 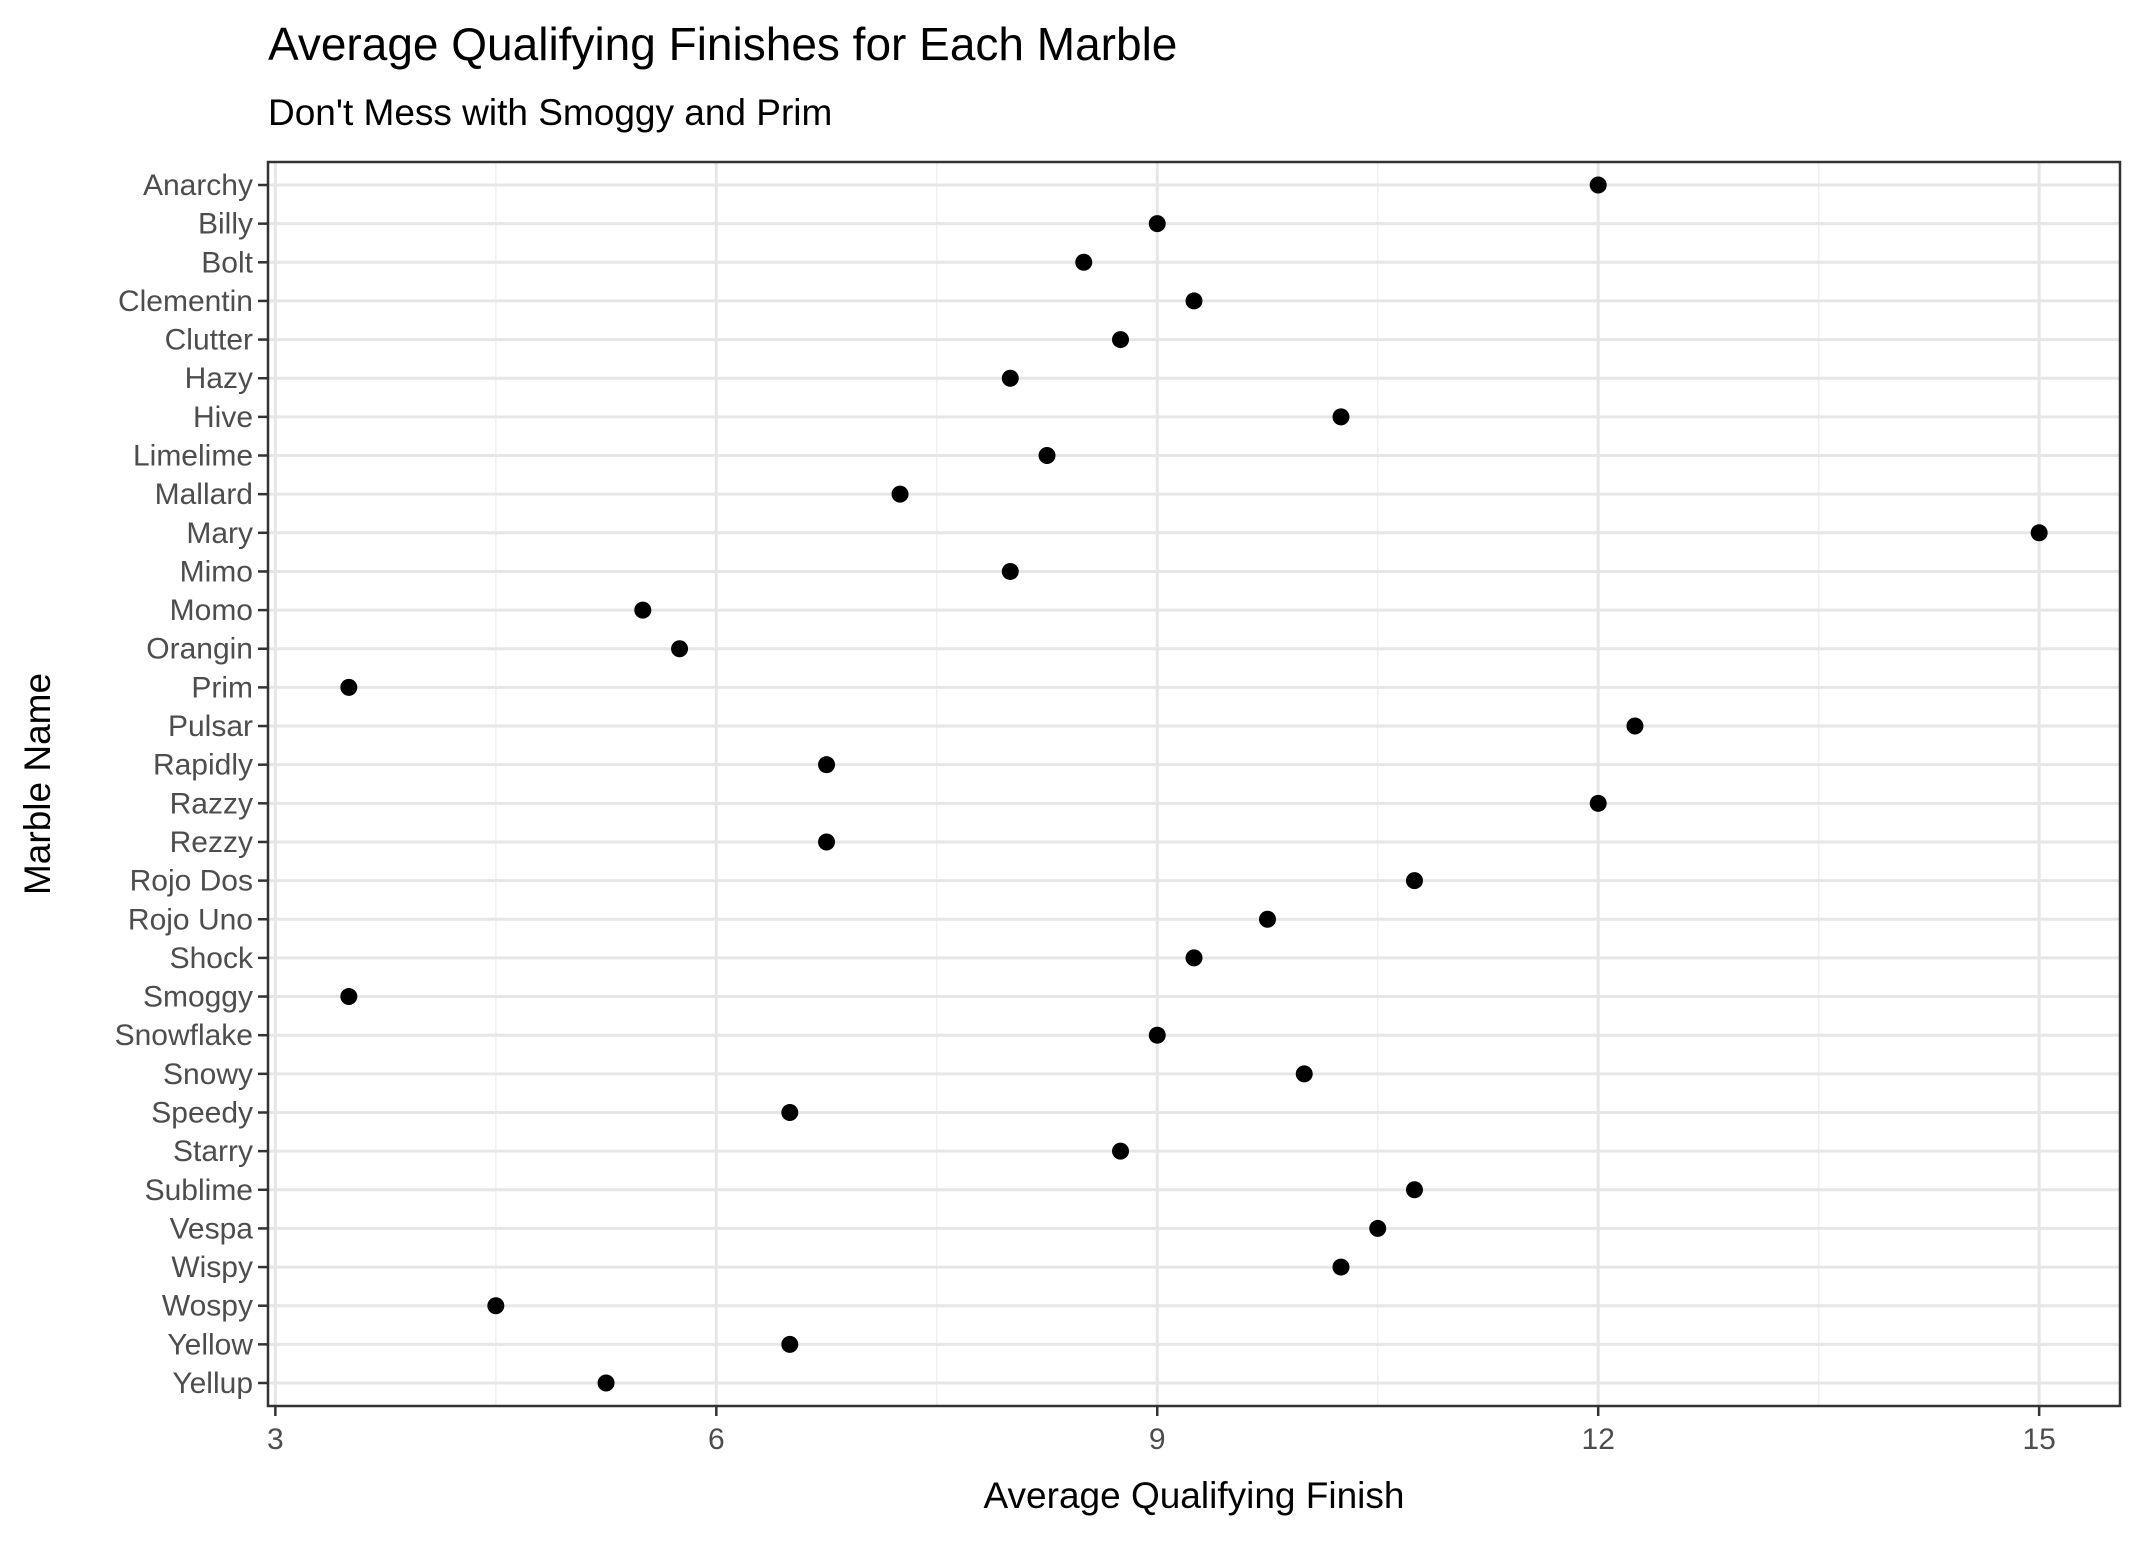 What do you see at coordinates (191, 881) in the screenshot?
I see `y-tick-label: Rojo Dos` at bounding box center [191, 881].